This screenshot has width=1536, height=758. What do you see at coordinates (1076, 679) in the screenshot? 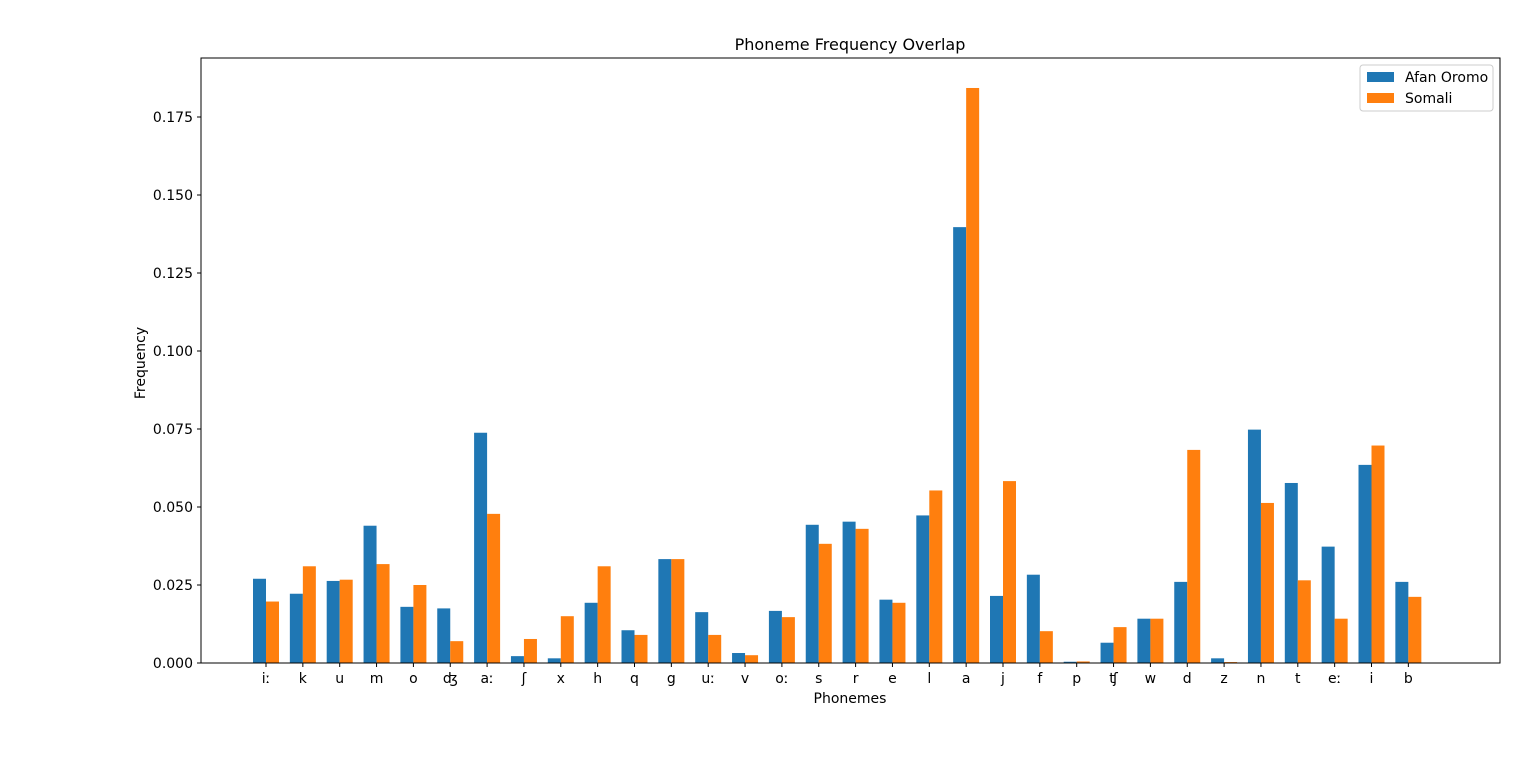
I see `x-tick-label: p` at bounding box center [1076, 679].